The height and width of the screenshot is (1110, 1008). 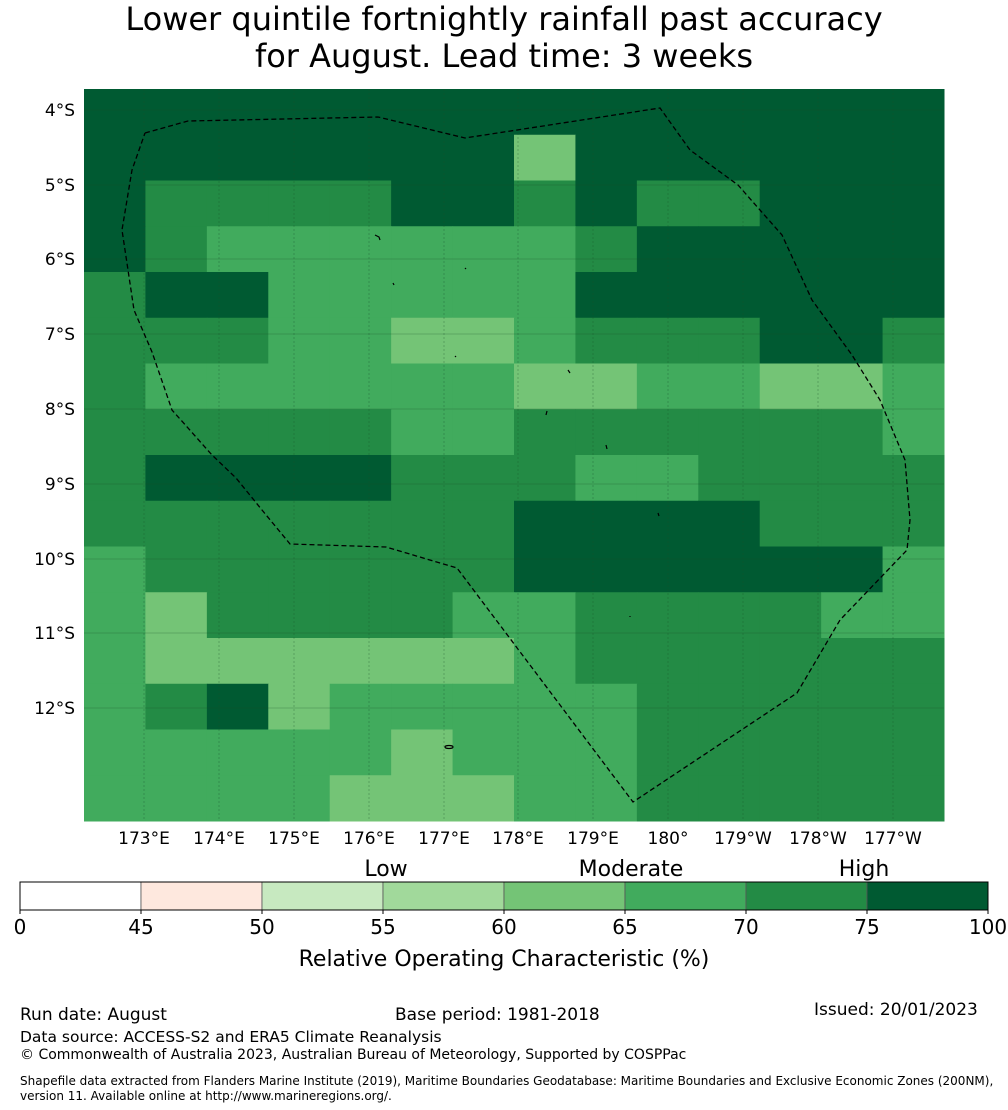 I want to click on longitude-label: 179°W, so click(x=743, y=839).